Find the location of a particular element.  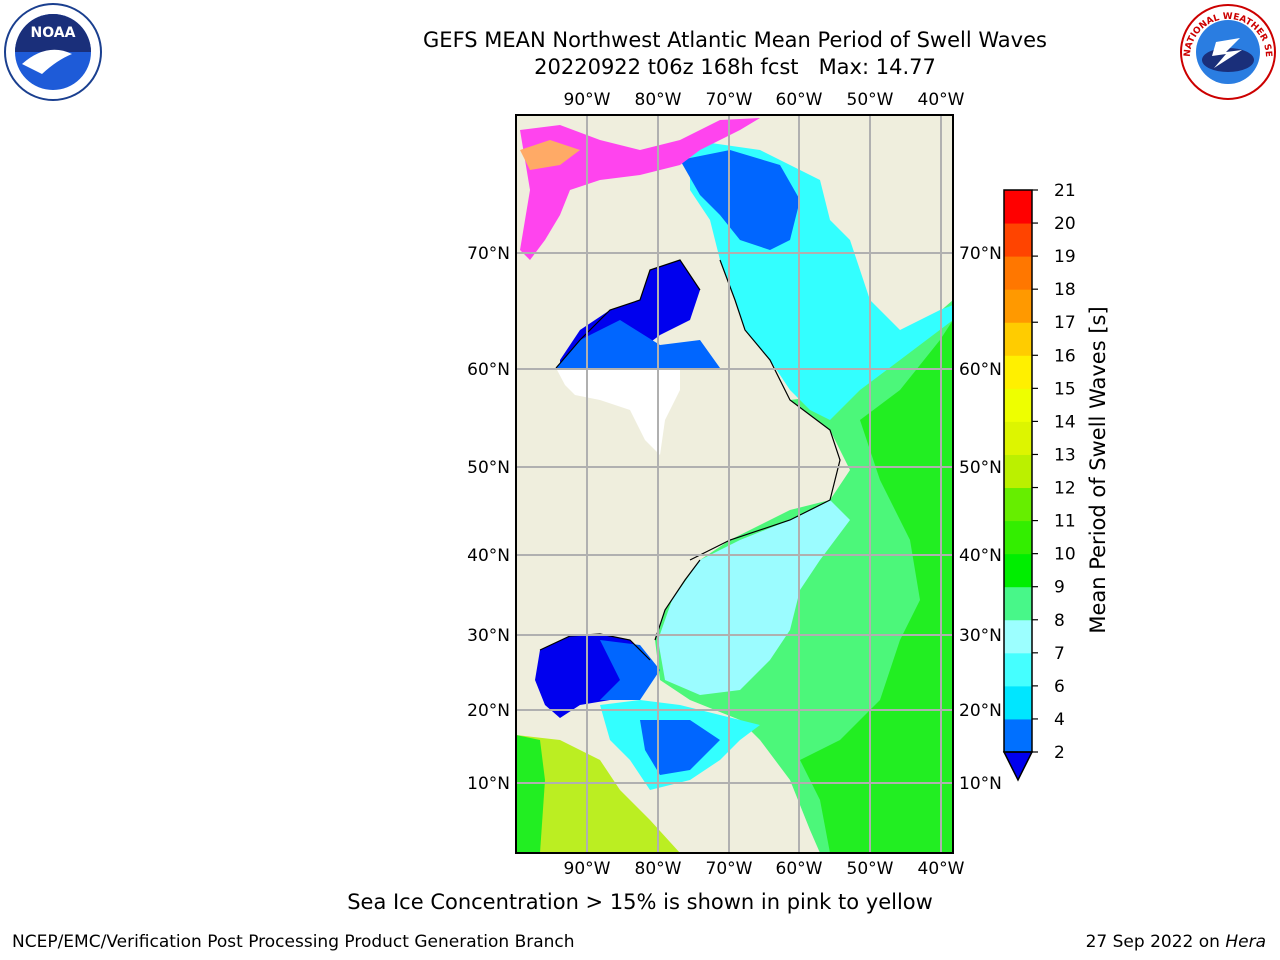

colorbar-tick-label: 9 is located at coordinates (1059, 588).